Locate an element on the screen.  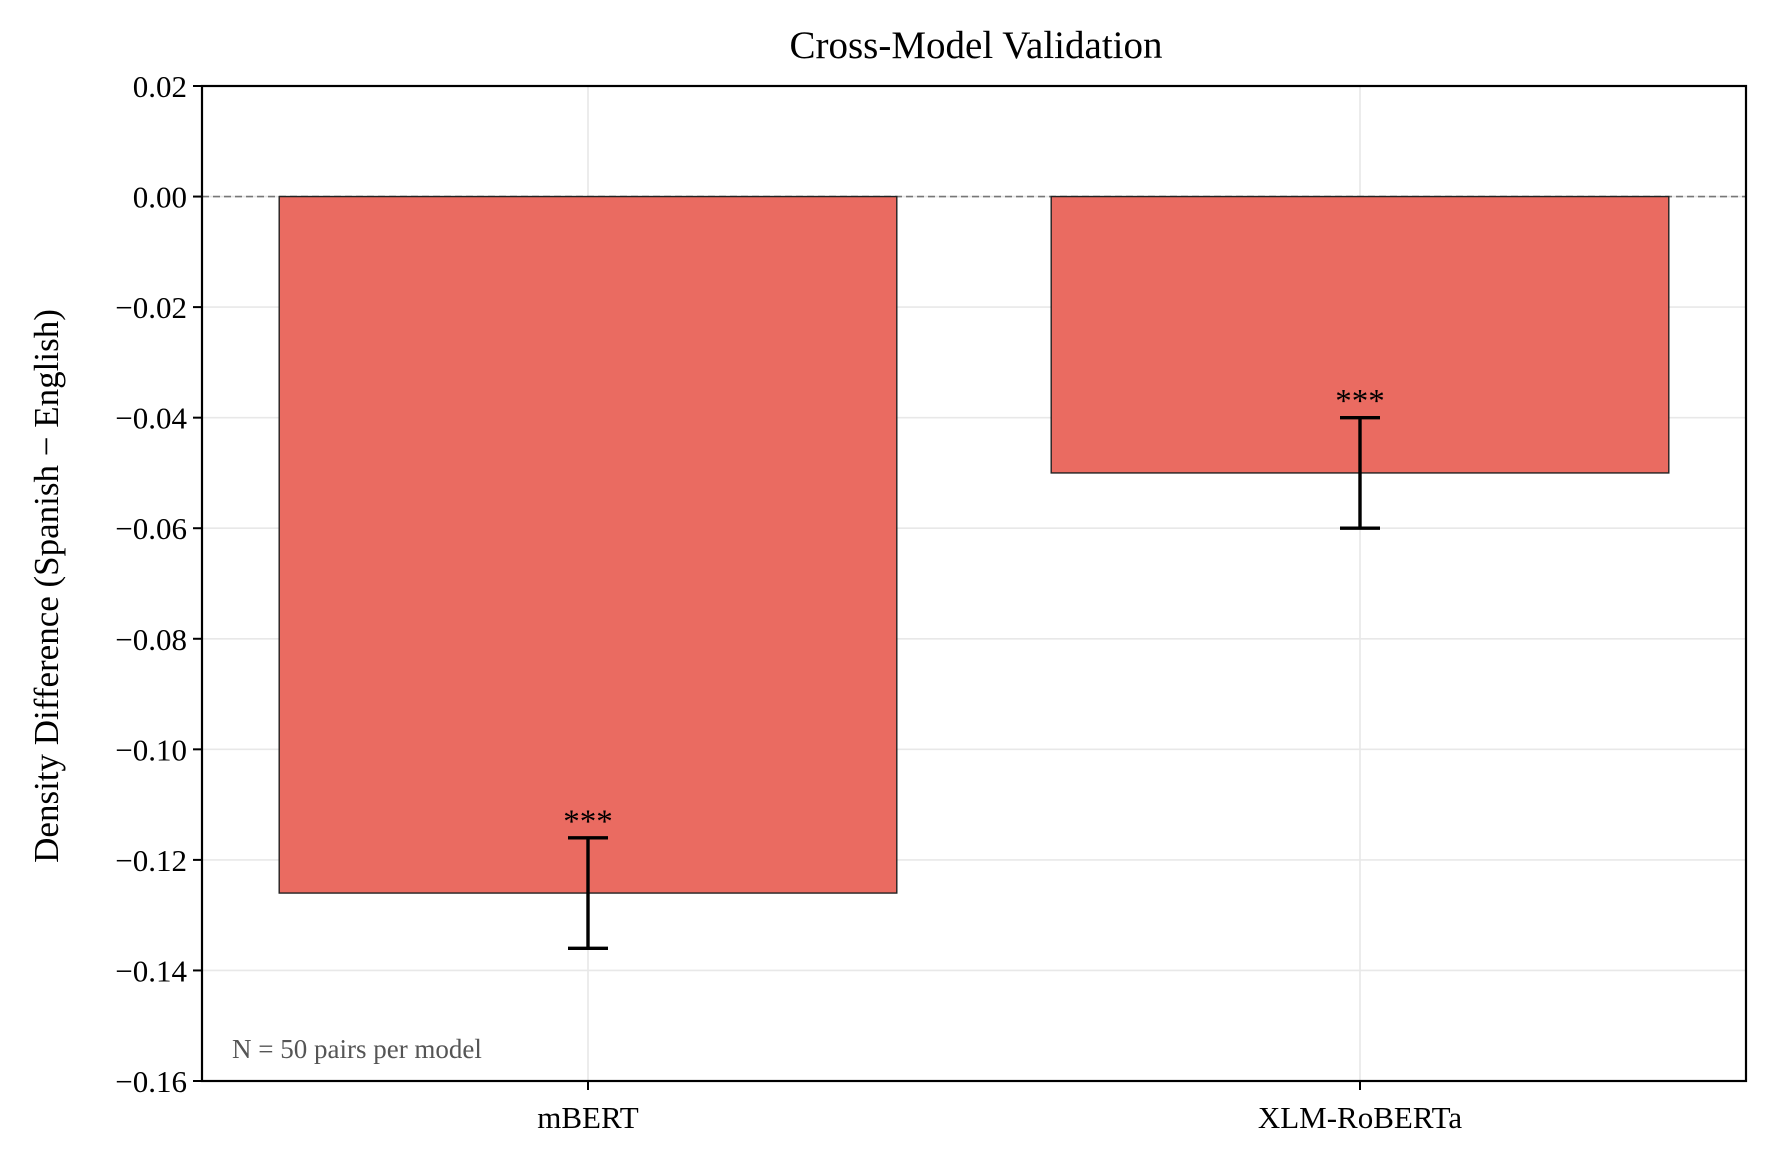
y-tick-label: 0.02 is located at coordinates (160, 86).